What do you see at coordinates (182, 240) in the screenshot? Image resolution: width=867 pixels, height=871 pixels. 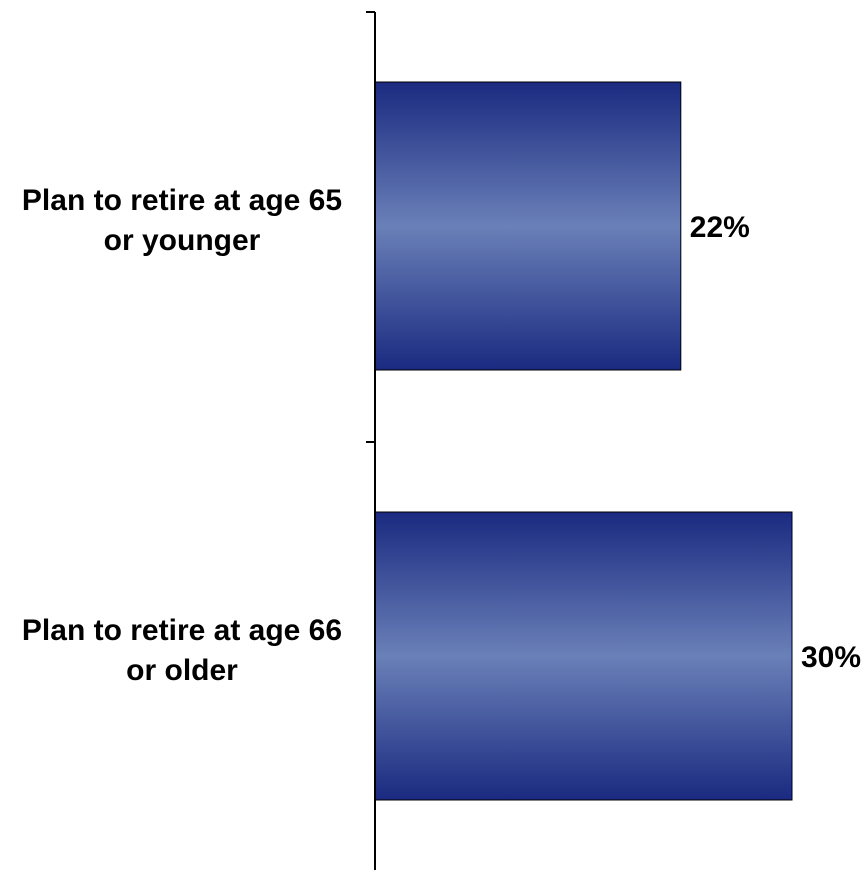 I see `category-label-0-line-1: or younger` at bounding box center [182, 240].